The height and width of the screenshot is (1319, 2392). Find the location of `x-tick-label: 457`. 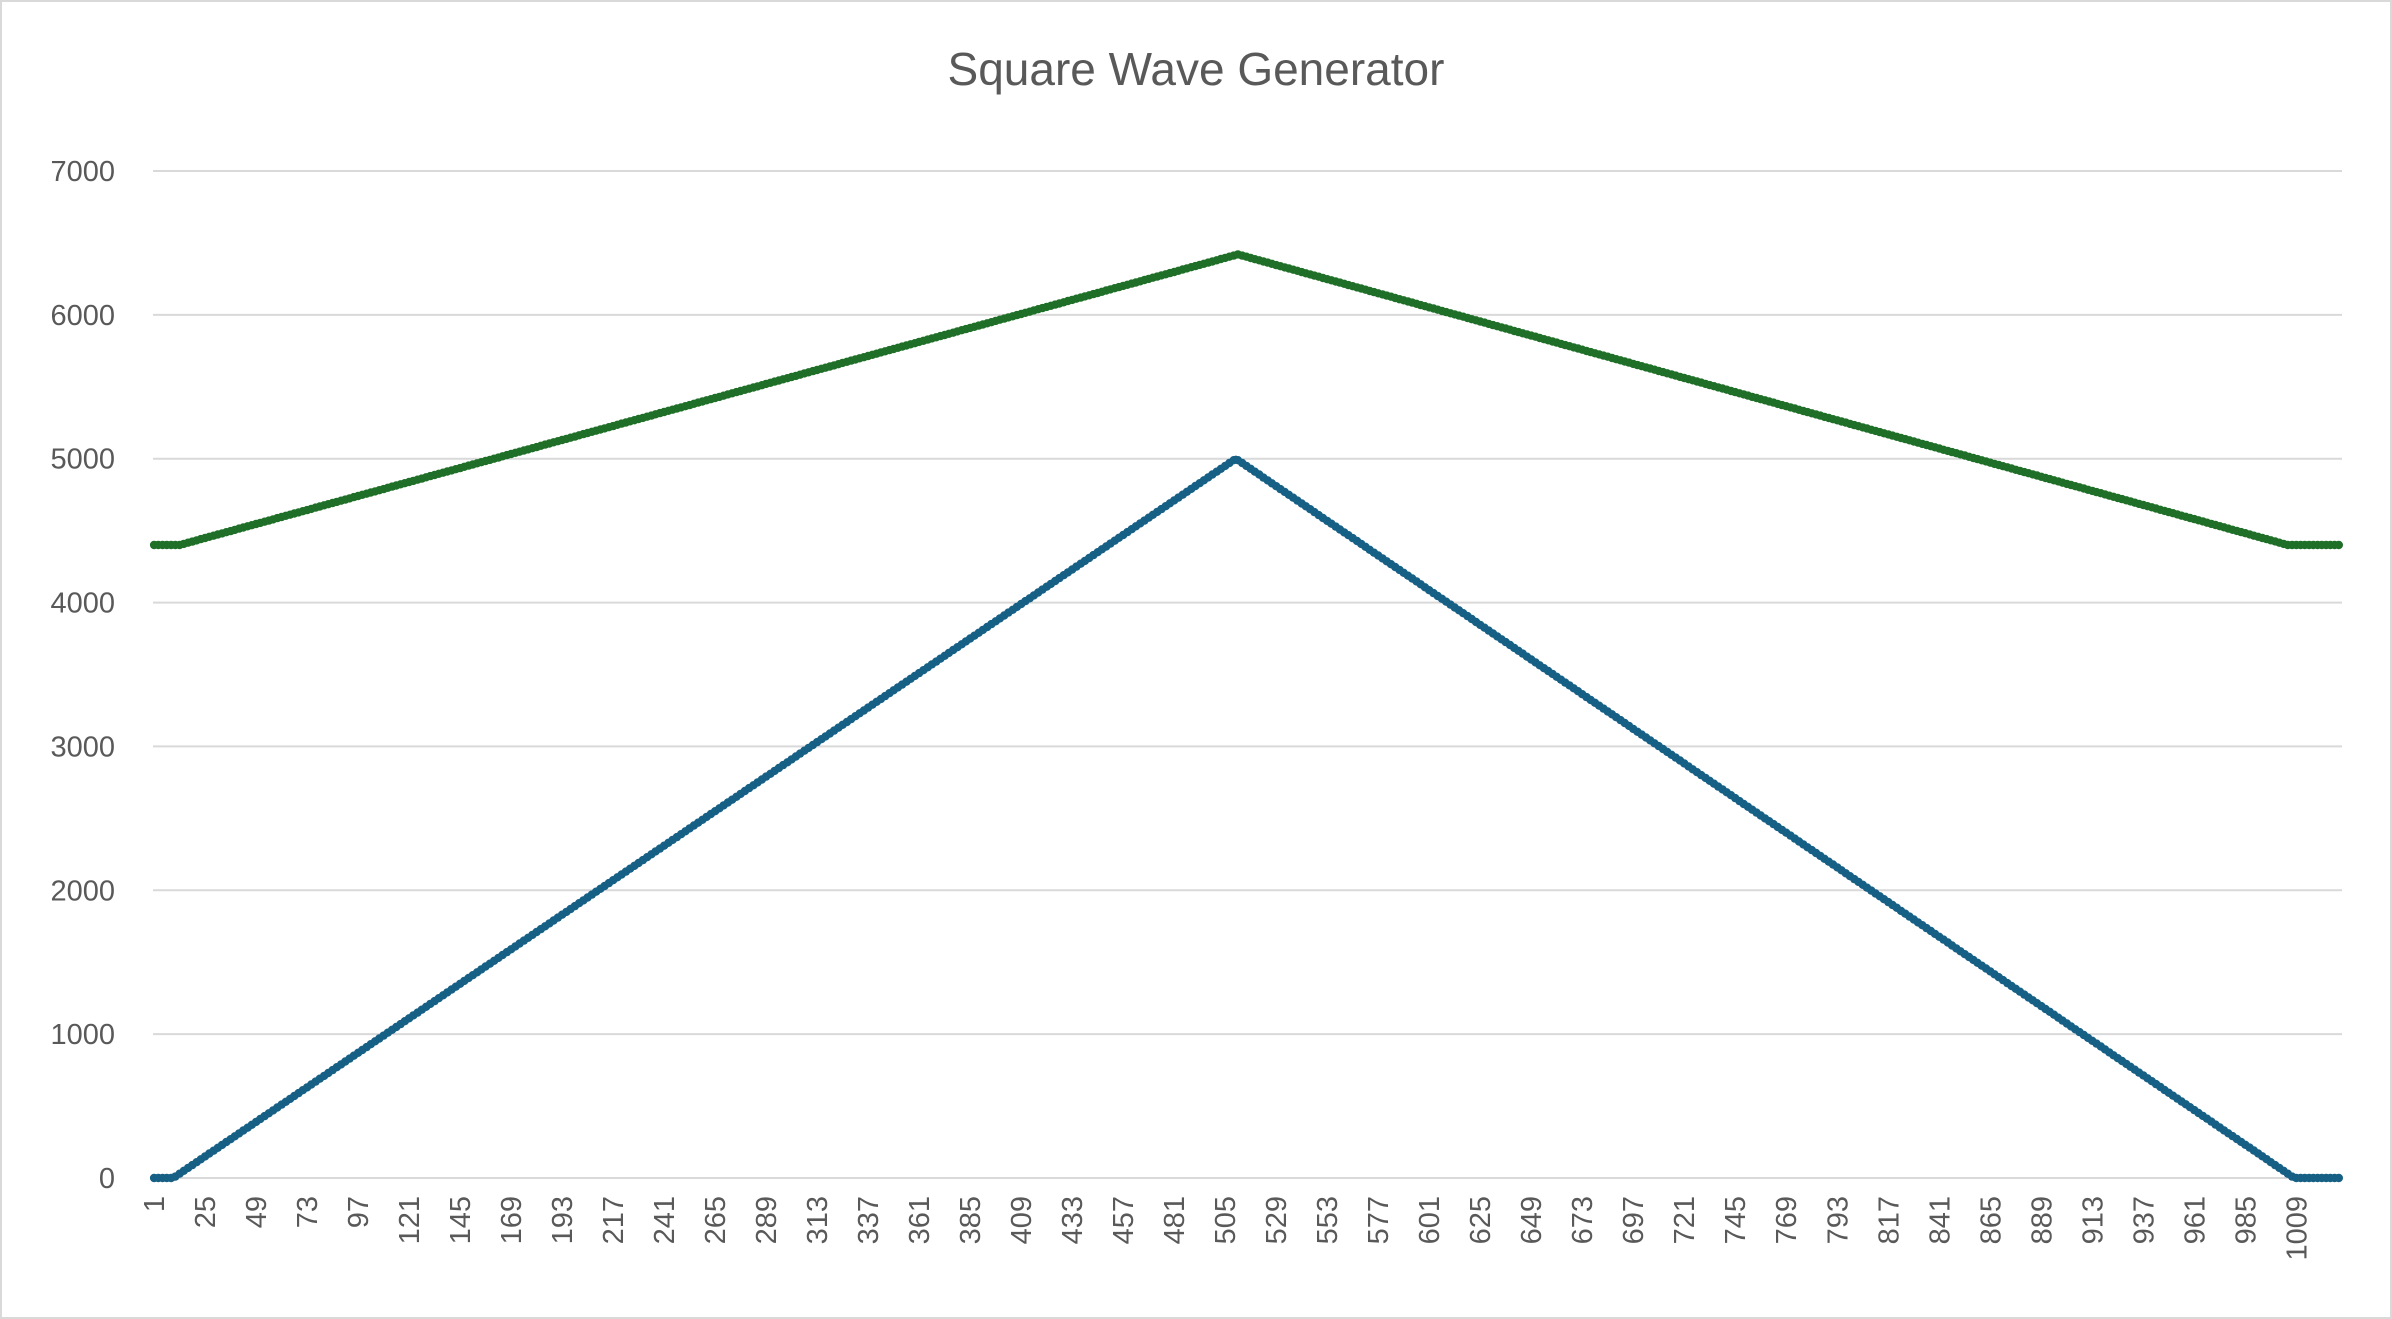

x-tick-label: 457 is located at coordinates (1124, 1220).